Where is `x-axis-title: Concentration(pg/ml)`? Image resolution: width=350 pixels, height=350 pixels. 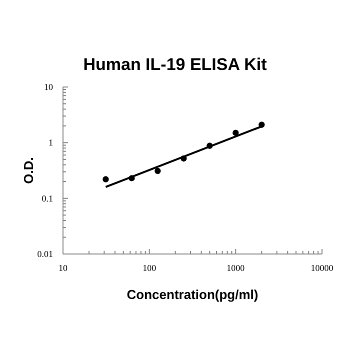 x-axis-title: Concentration(pg/ml) is located at coordinates (192, 294).